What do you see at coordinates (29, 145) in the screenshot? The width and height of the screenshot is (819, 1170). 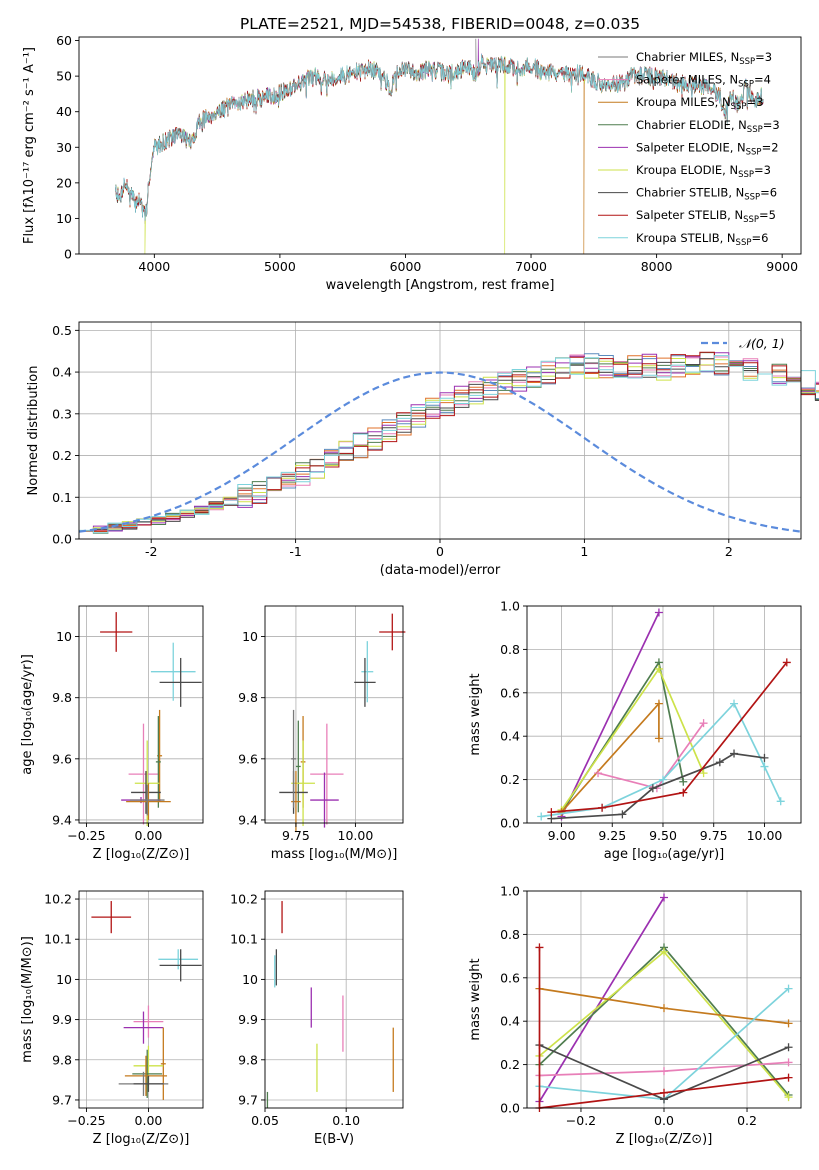 I see `y-axis-label: Flux [fλ10⁻¹⁷ erg cm⁻² s⁻¹ A⁻¹]` at bounding box center [29, 145].